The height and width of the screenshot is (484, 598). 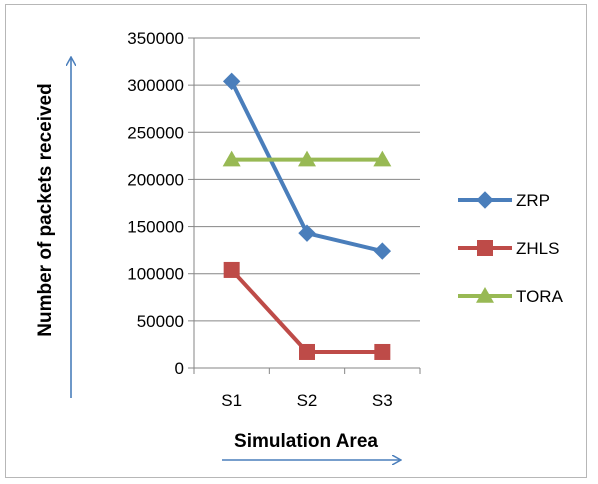 What do you see at coordinates (155, 85) in the screenshot?
I see `y-tick-label: 300000` at bounding box center [155, 85].